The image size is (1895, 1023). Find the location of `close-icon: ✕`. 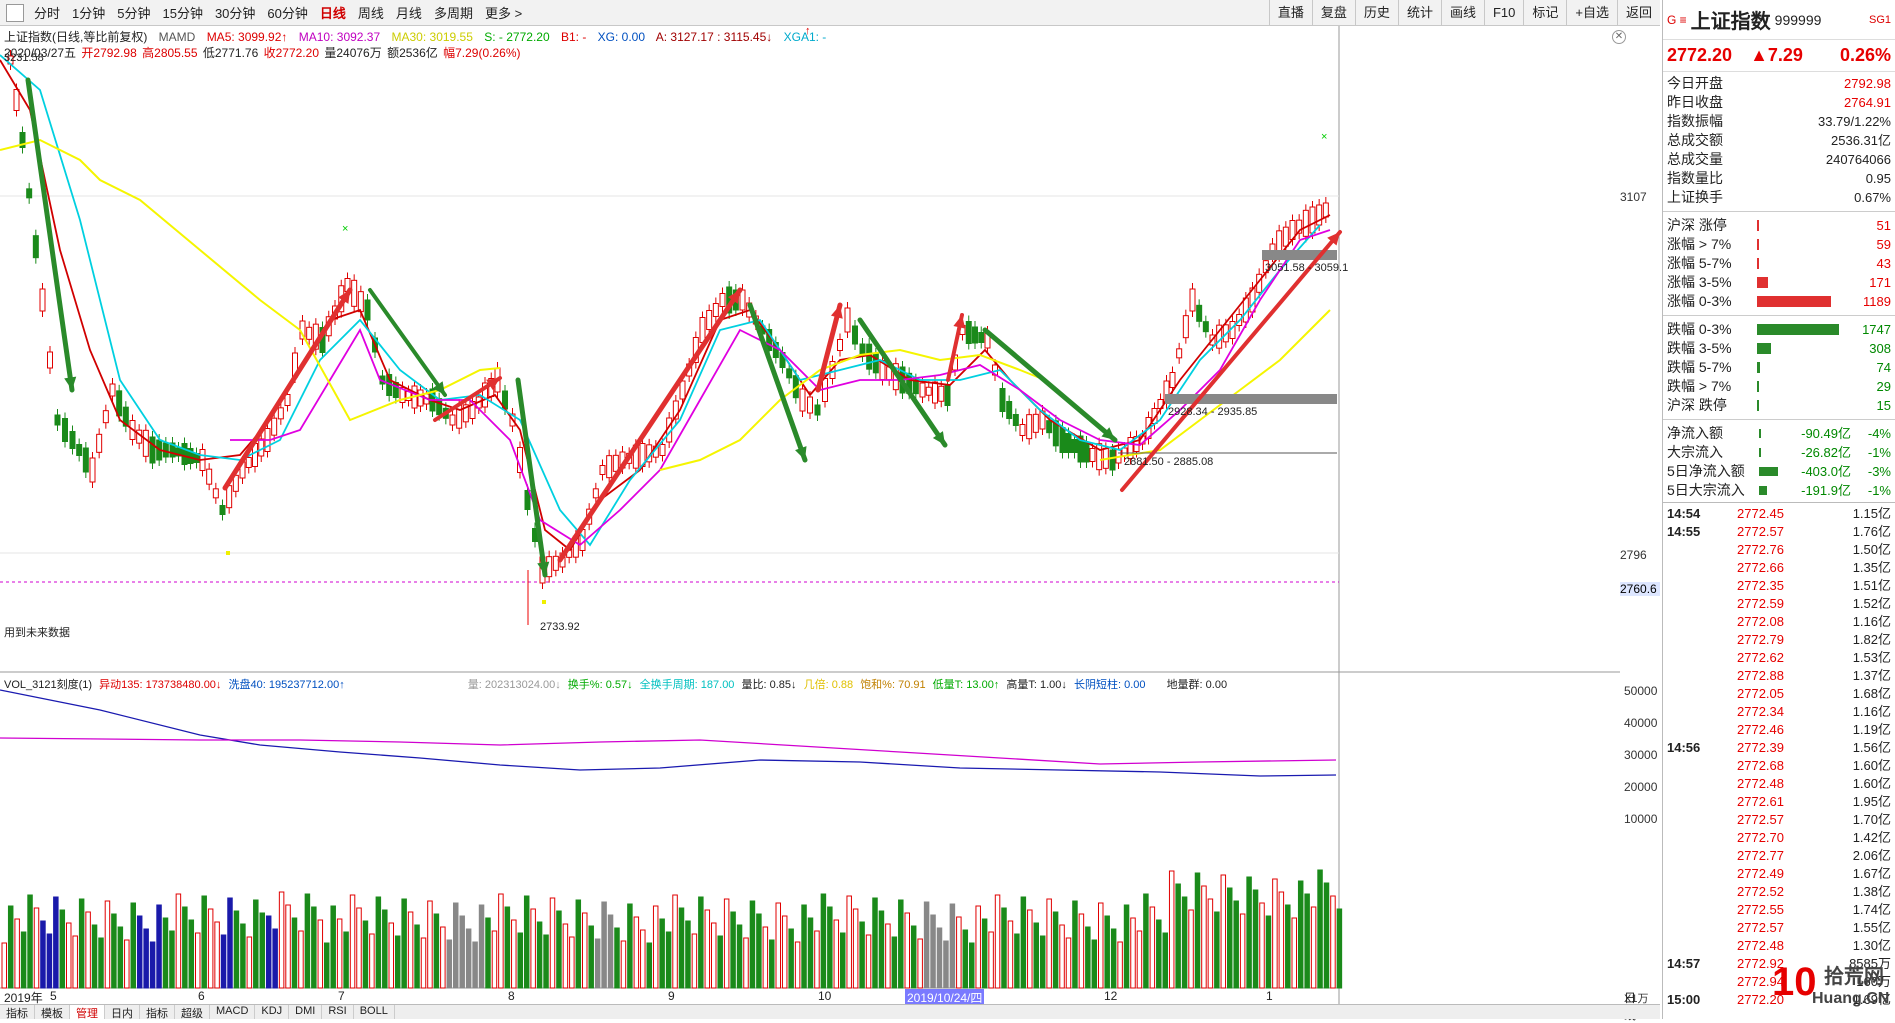

close-icon: ✕ is located at coordinates (1619, 37).